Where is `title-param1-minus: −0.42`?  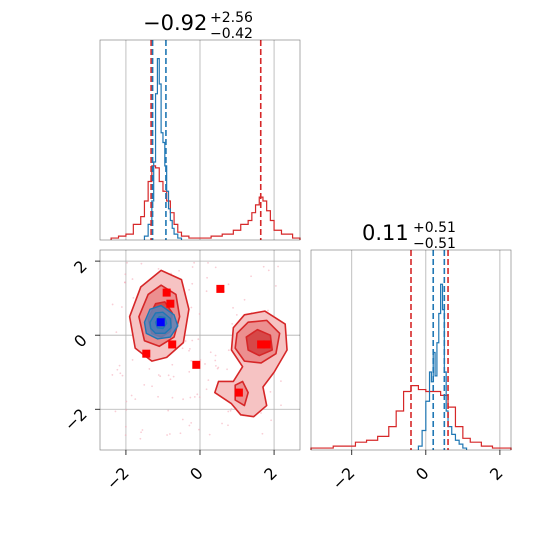
title-param1-minus: −0.42 is located at coordinates (231, 34).